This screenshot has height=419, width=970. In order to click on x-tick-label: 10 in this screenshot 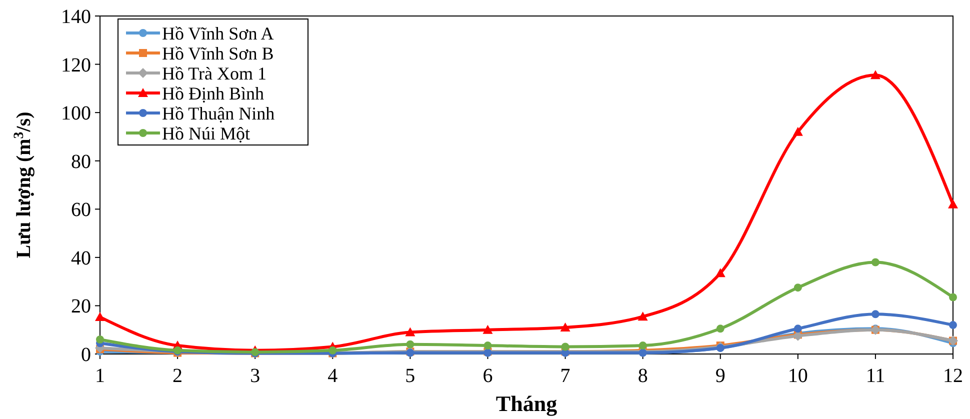, I will do `click(798, 376)`.